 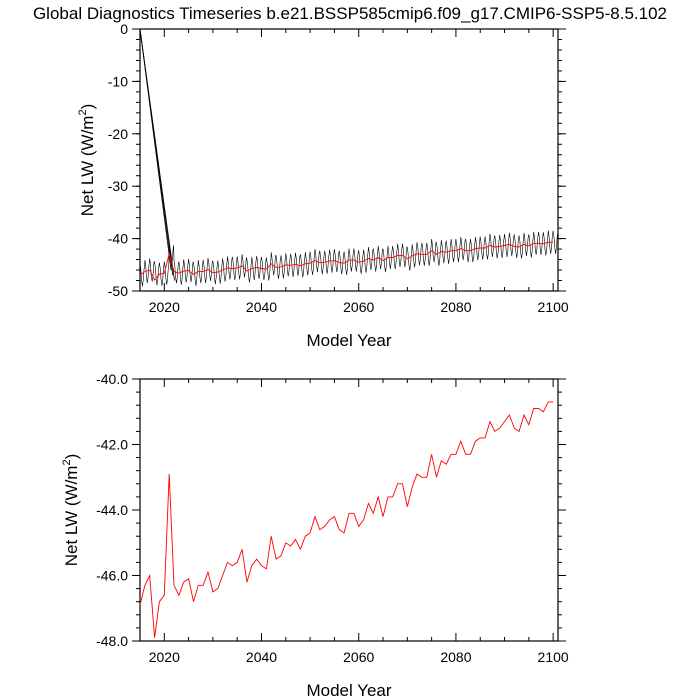 I want to click on panel-top-ylabel-main: Net LW (W/m, so click(x=87, y=166).